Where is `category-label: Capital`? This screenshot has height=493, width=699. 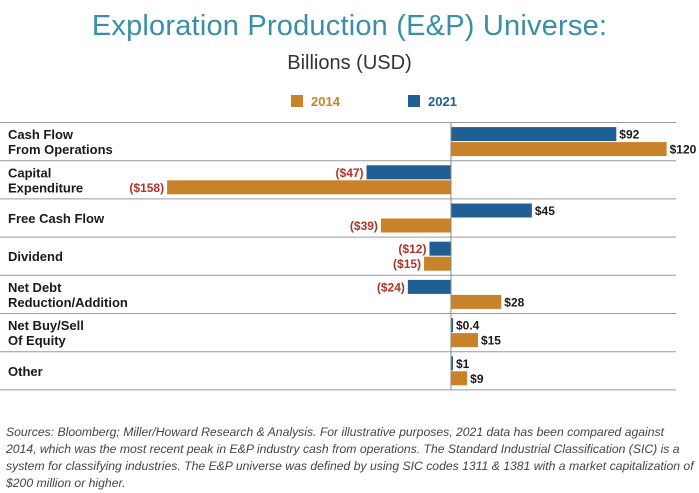
category-label: Capital is located at coordinates (29, 172).